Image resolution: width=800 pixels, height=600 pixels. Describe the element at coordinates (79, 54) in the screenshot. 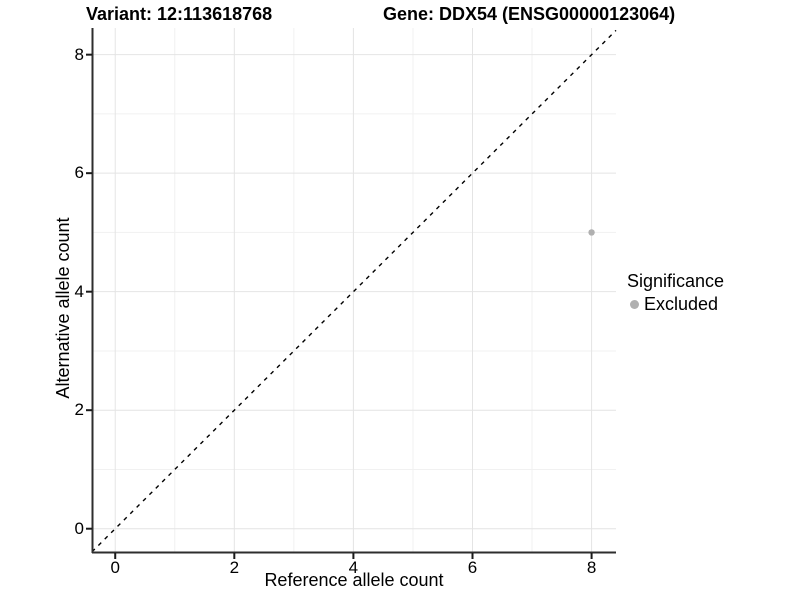

I see `y-tick-label: 8` at that location.